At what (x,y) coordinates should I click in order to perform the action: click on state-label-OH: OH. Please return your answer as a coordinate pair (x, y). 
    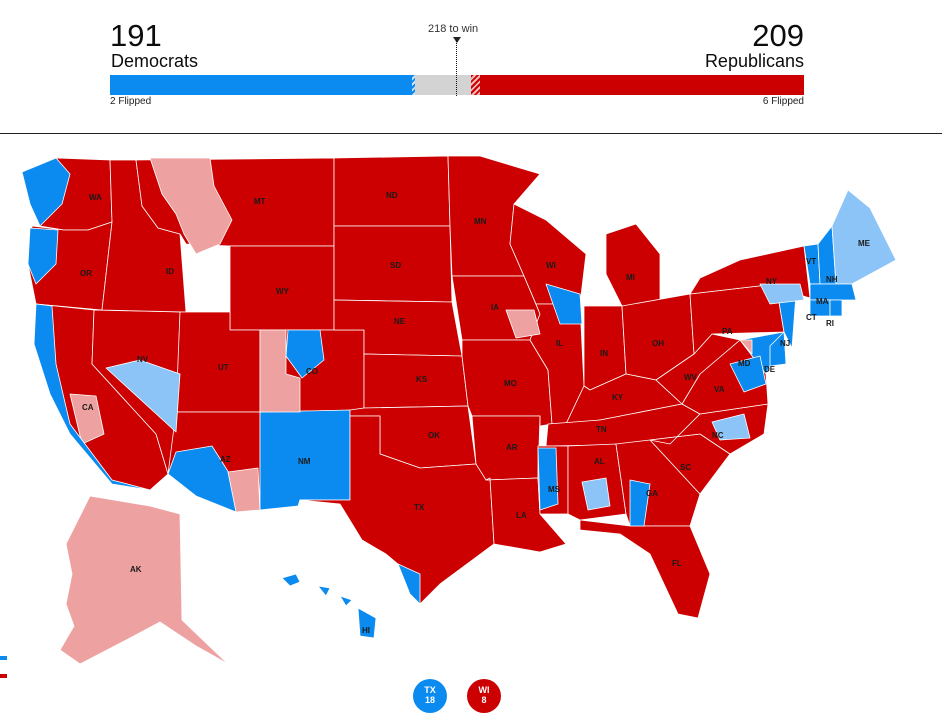
    Looking at the image, I should click on (658, 343).